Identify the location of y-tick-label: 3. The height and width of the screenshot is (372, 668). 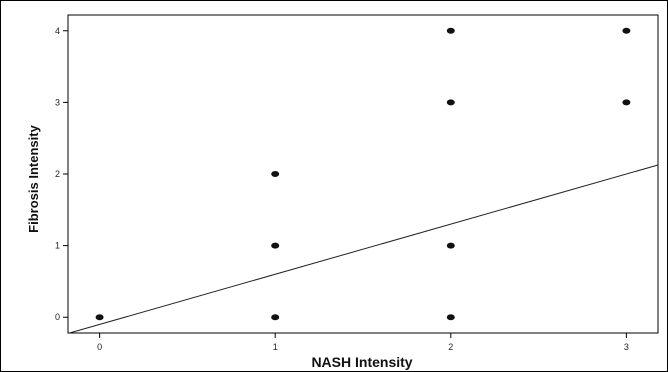
(57, 102).